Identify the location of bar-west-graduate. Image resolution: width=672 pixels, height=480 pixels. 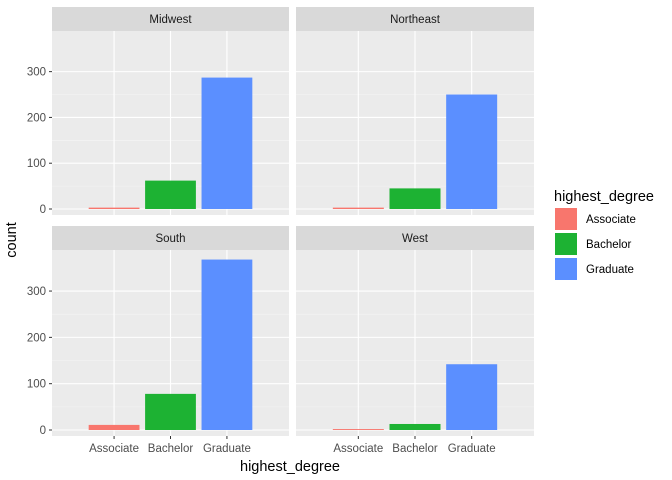
(472, 397).